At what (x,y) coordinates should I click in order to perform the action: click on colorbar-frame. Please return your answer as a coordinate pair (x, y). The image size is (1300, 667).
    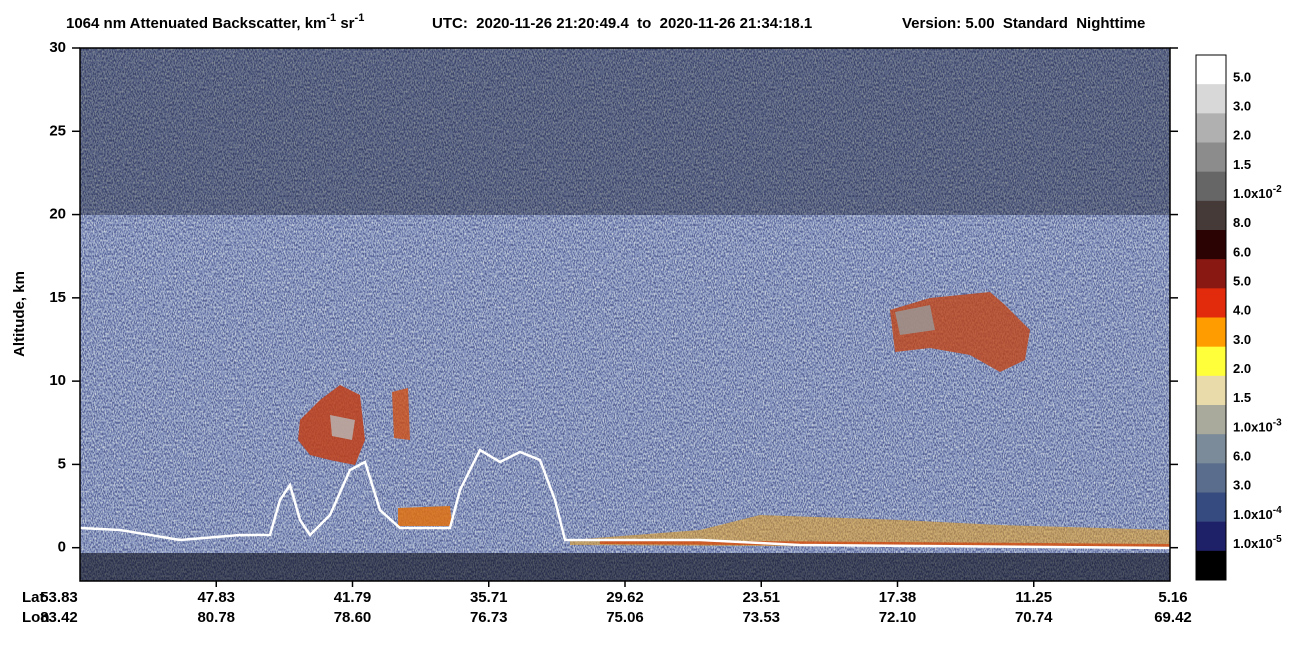
    Looking at the image, I should click on (1211, 317).